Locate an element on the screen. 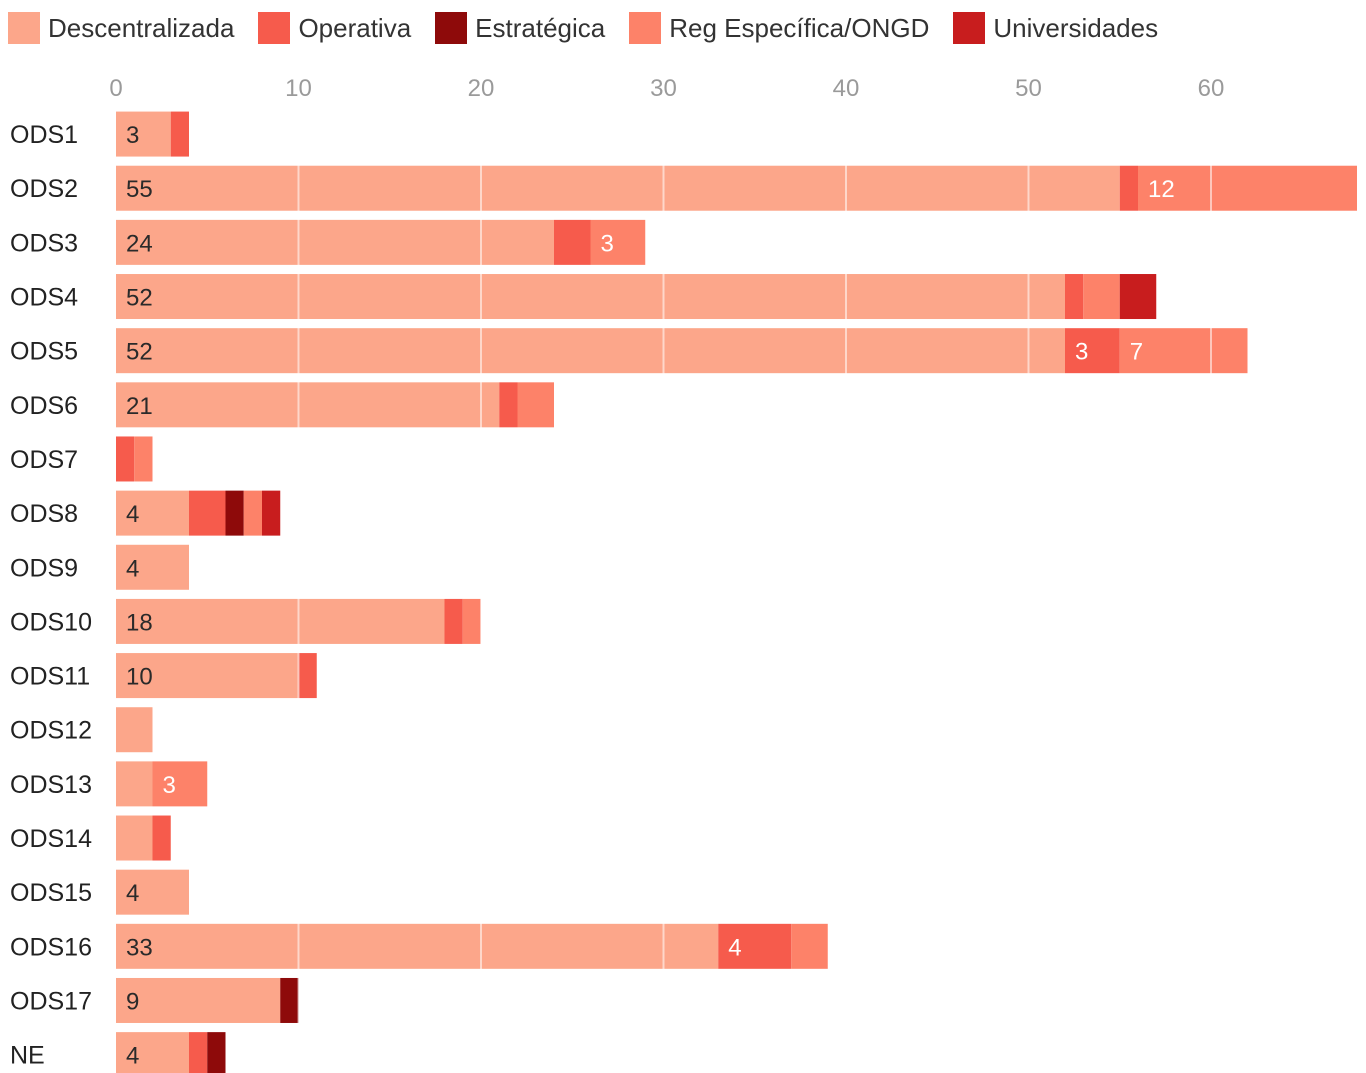  data-label: 7 is located at coordinates (1136, 352).